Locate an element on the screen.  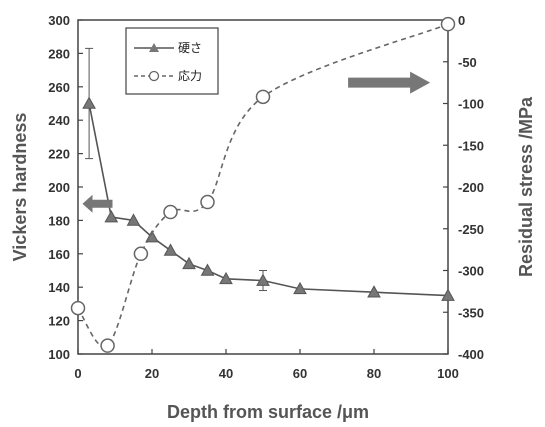
y-axis-left-label: Vickers hardness is located at coordinates (20, 187).